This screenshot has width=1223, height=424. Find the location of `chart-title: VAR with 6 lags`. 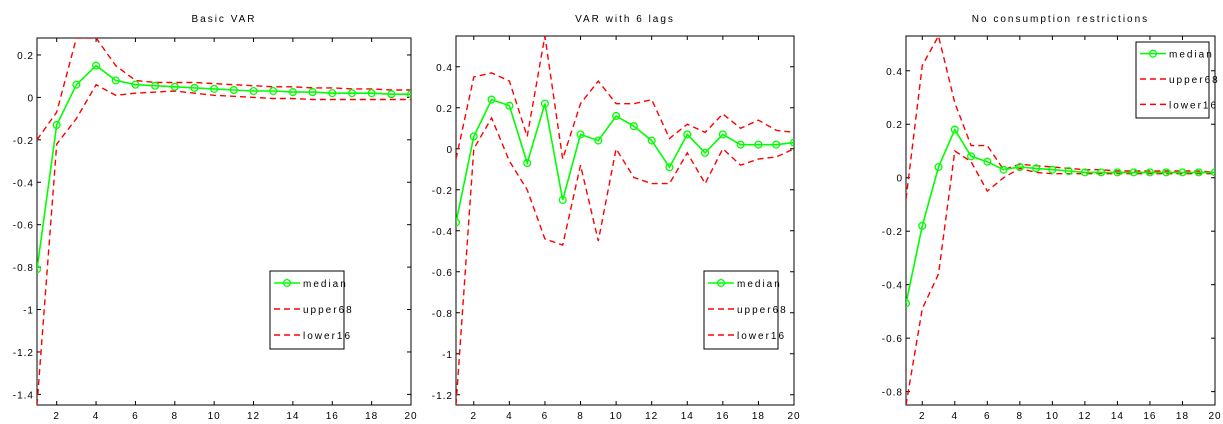

chart-title: VAR with 6 lags is located at coordinates (625, 19).